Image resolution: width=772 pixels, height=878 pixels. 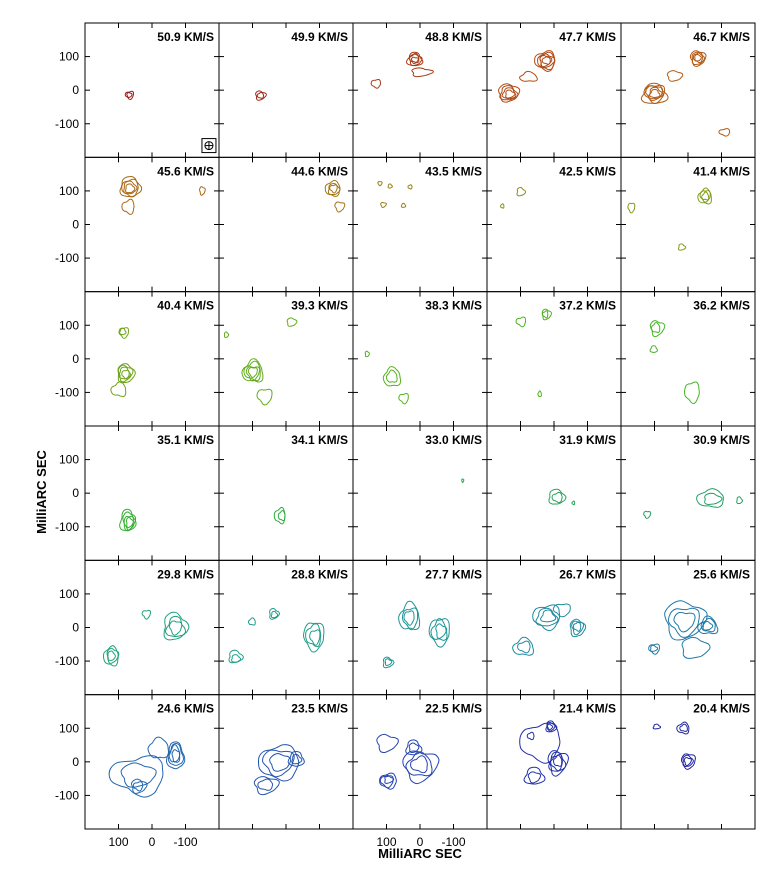 I want to click on velocity-label: 36.2 KM/S, so click(x=721, y=306).